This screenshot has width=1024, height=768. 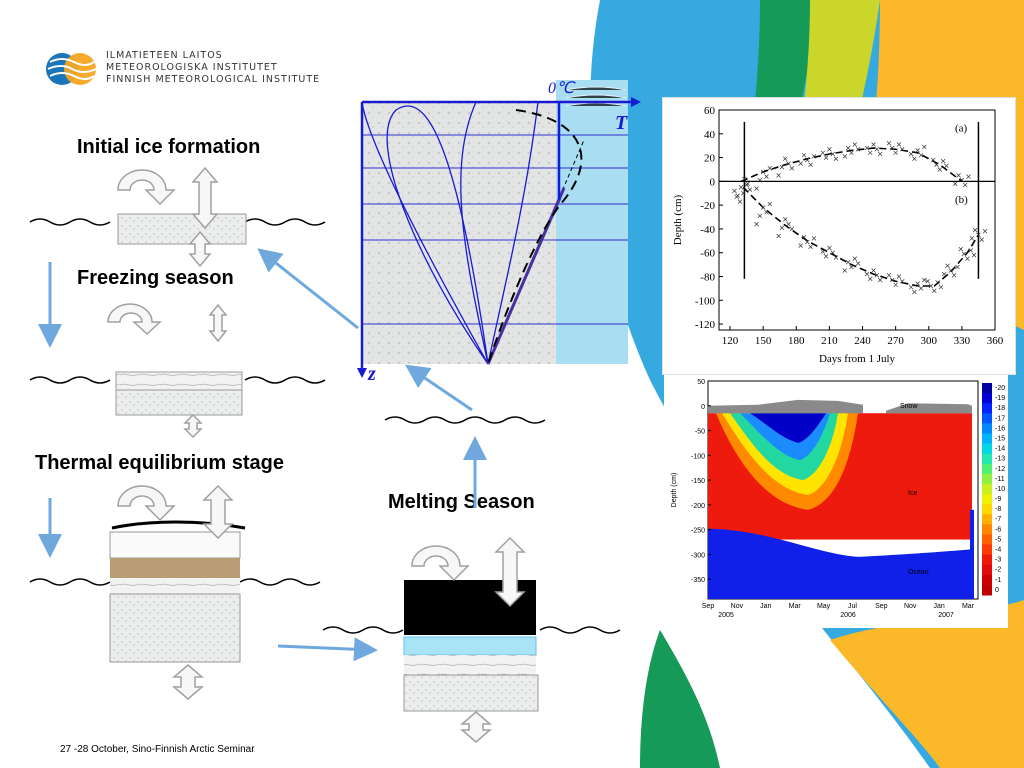 I want to click on colorbar-label: -12, so click(x=1000, y=469).